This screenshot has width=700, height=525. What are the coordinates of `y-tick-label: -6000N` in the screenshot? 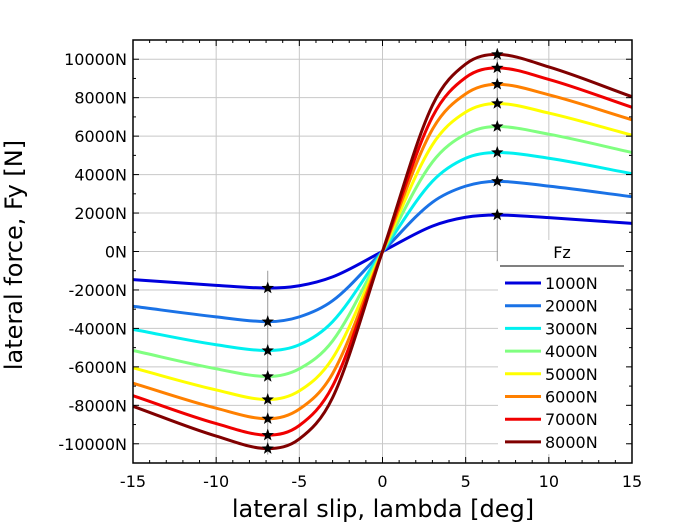 It's located at (98, 367).